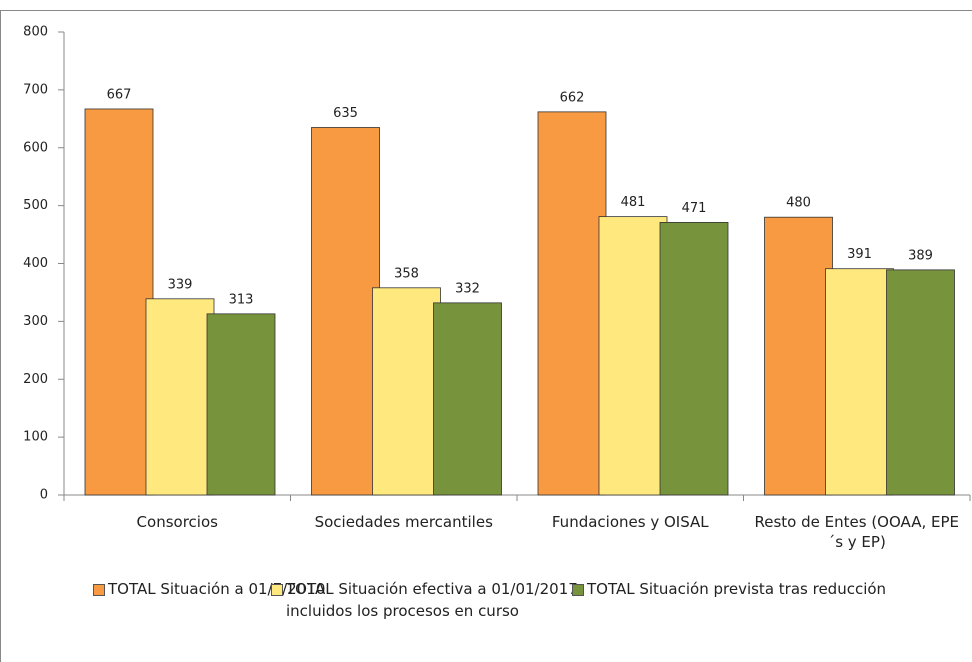  What do you see at coordinates (44, 495) in the screenshot?
I see `y-tick-label: 0` at bounding box center [44, 495].